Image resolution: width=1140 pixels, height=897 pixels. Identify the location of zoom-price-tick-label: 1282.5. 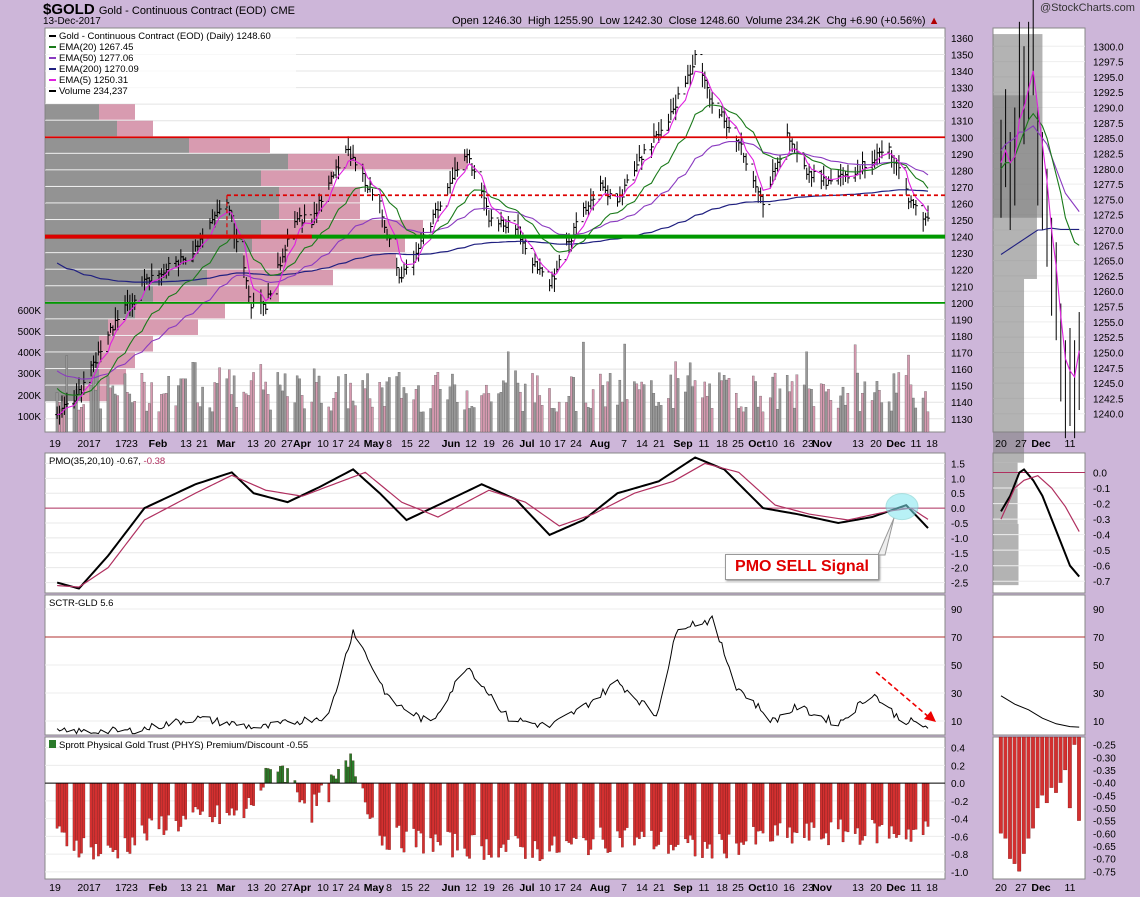
(1108, 154).